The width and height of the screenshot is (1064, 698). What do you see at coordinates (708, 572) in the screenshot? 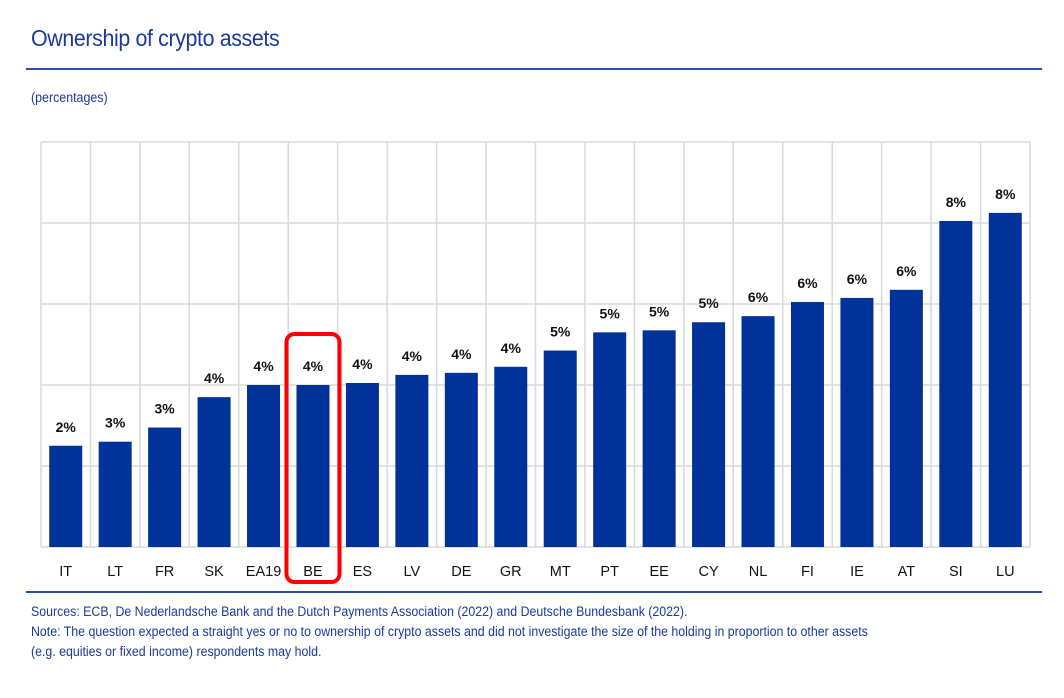
I see `x-tick-label-cy: CY` at bounding box center [708, 572].